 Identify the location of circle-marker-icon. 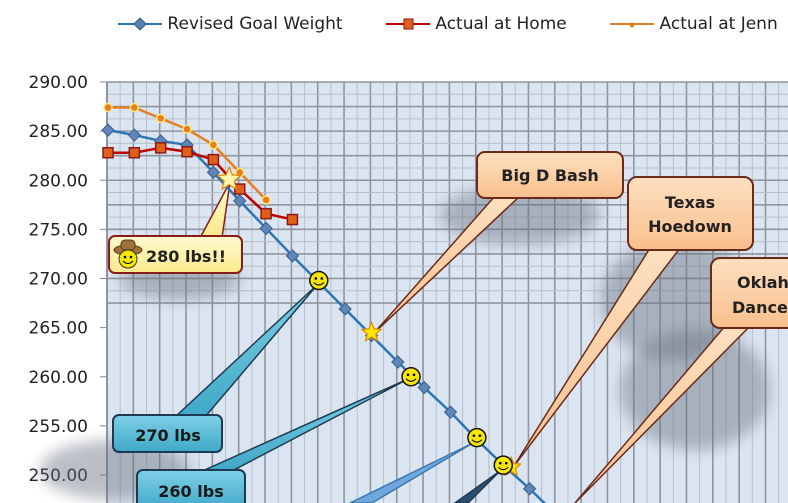
(632, 25).